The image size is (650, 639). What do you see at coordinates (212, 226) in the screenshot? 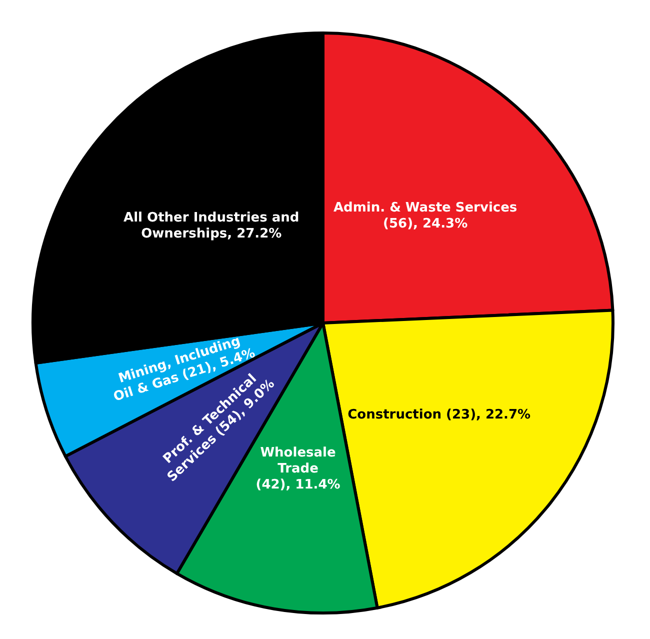
I see `slice-label: All Other Industries and Ownerships, 27.2%` at bounding box center [212, 226].